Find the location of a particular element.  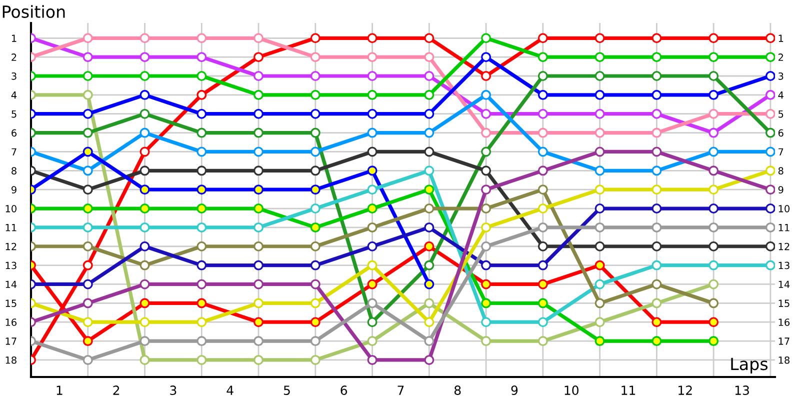

y2-tick-label: 7 is located at coordinates (781, 152).